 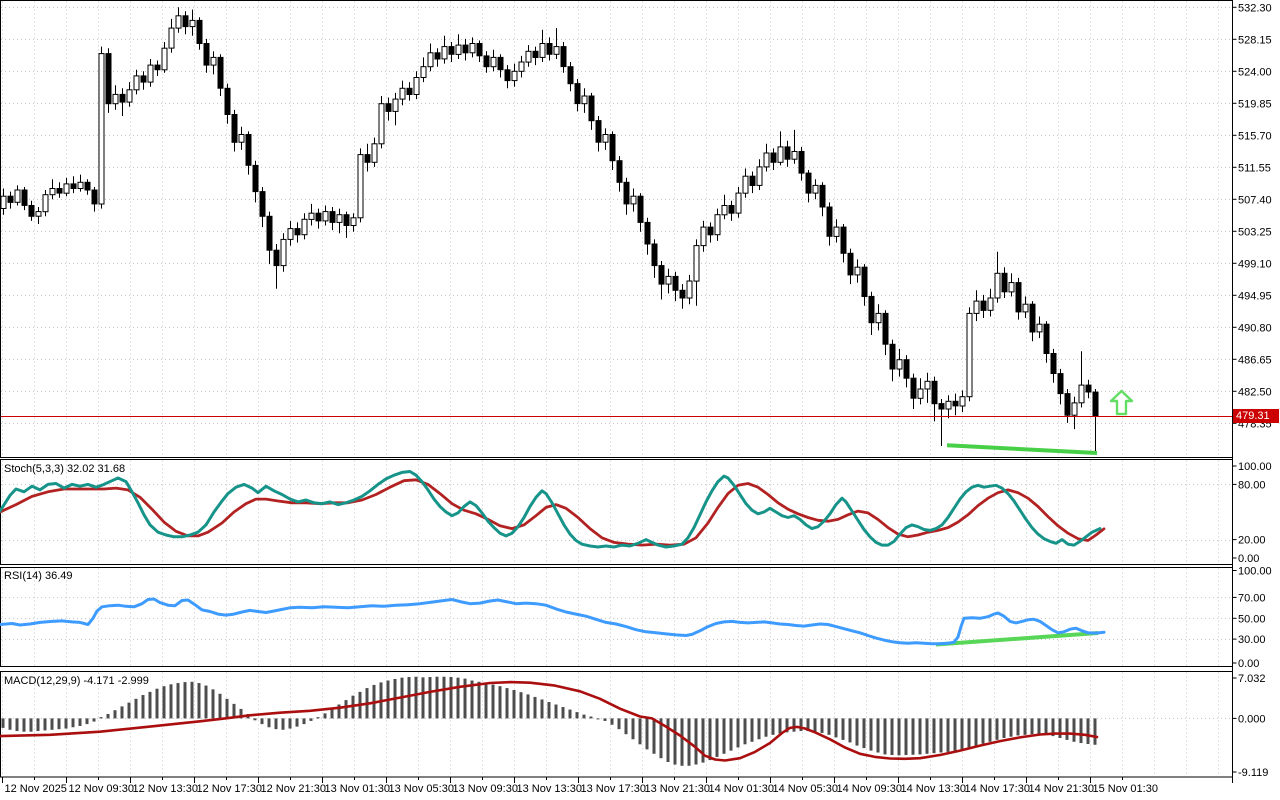 What do you see at coordinates (553, 621) in the screenshot?
I see `rsi-line` at bounding box center [553, 621].